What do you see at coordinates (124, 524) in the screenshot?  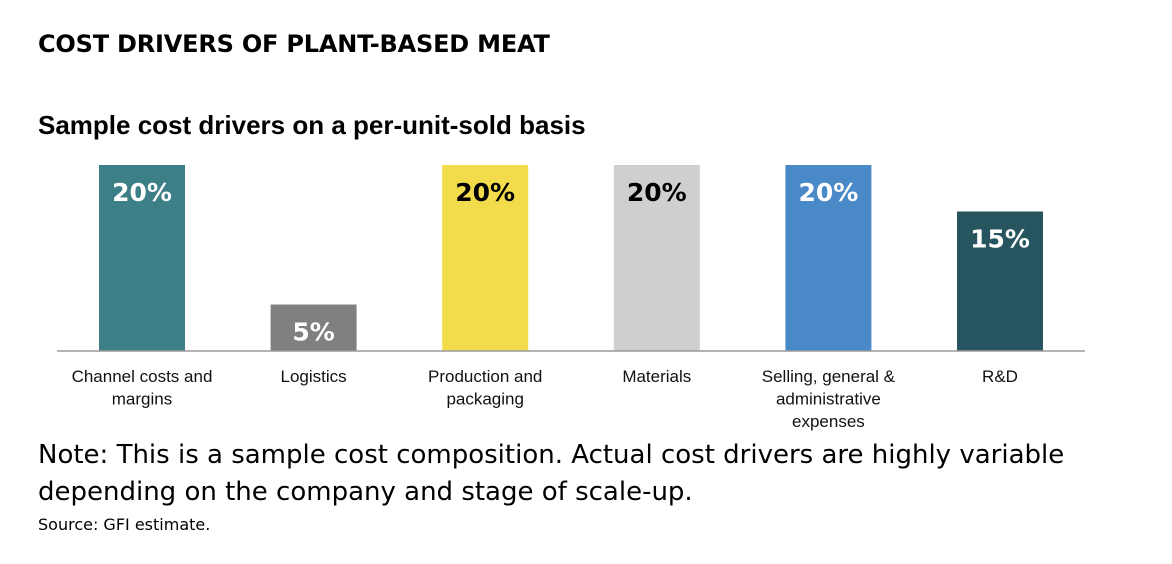 I see `source-text: Source: GFI estimate.` at bounding box center [124, 524].